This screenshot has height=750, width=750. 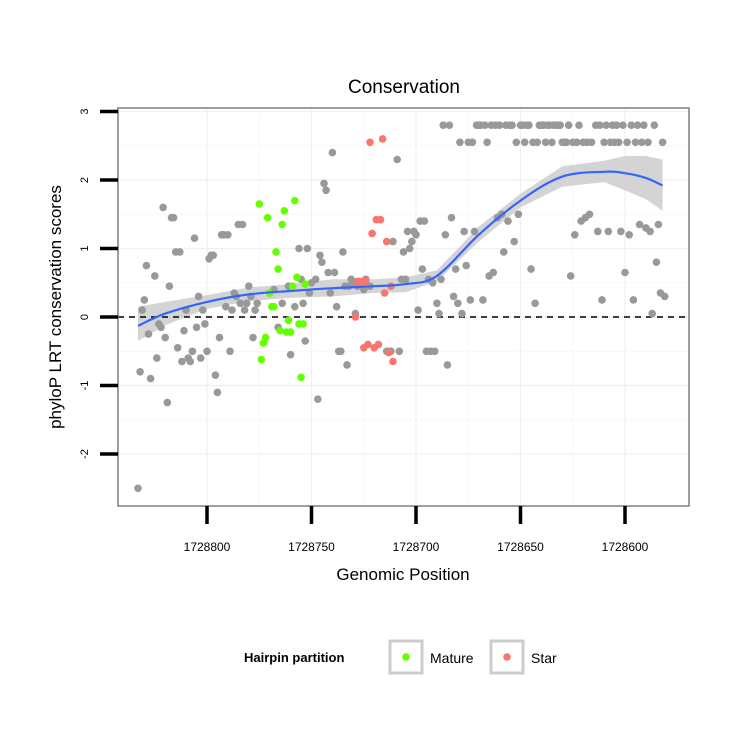 I want to click on x-tick-label: 1728600, so click(x=625, y=547).